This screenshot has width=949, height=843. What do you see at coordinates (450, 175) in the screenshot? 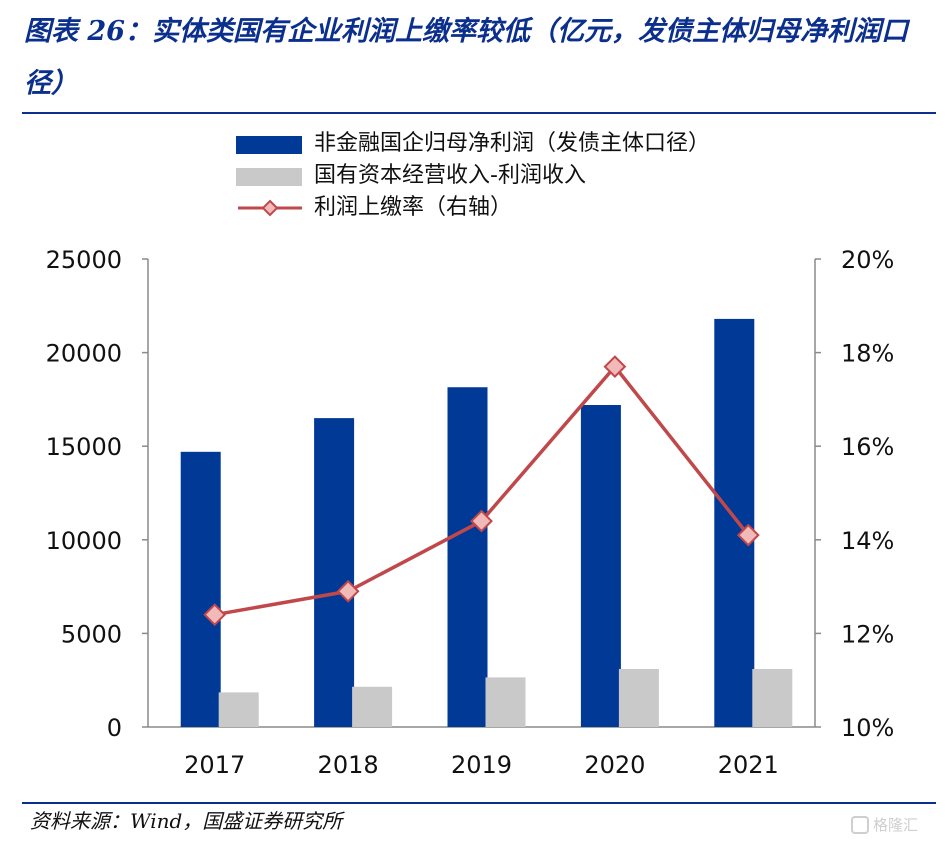
I see `legend-label-revenue: 国有资本经营收入-利润收入` at bounding box center [450, 175].